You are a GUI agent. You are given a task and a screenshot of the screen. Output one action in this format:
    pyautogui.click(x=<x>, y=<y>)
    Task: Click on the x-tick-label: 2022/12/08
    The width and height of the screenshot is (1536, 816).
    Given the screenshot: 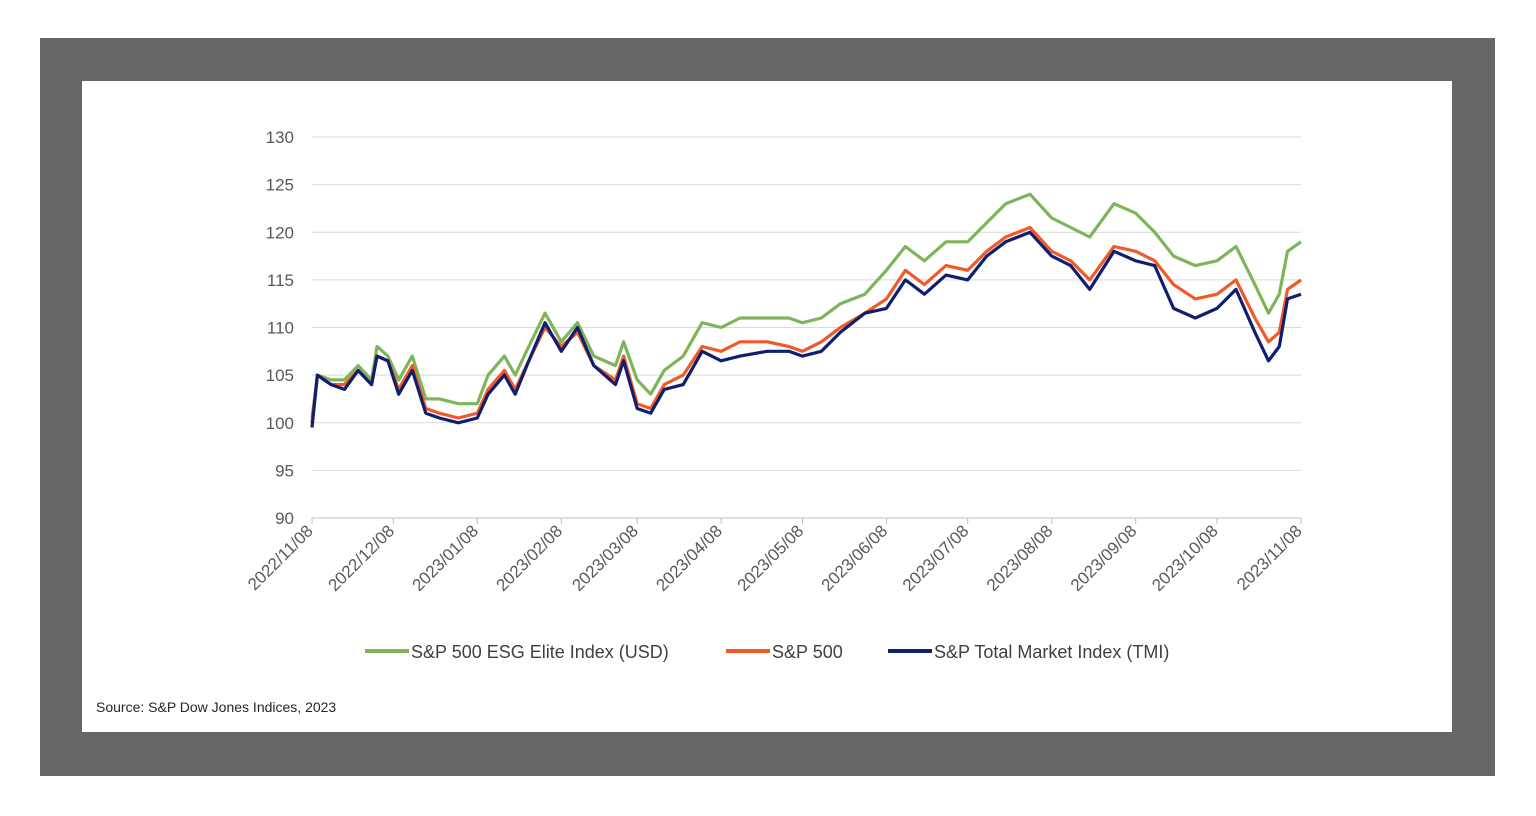 What is the action you would take?
    pyautogui.click(x=362, y=558)
    